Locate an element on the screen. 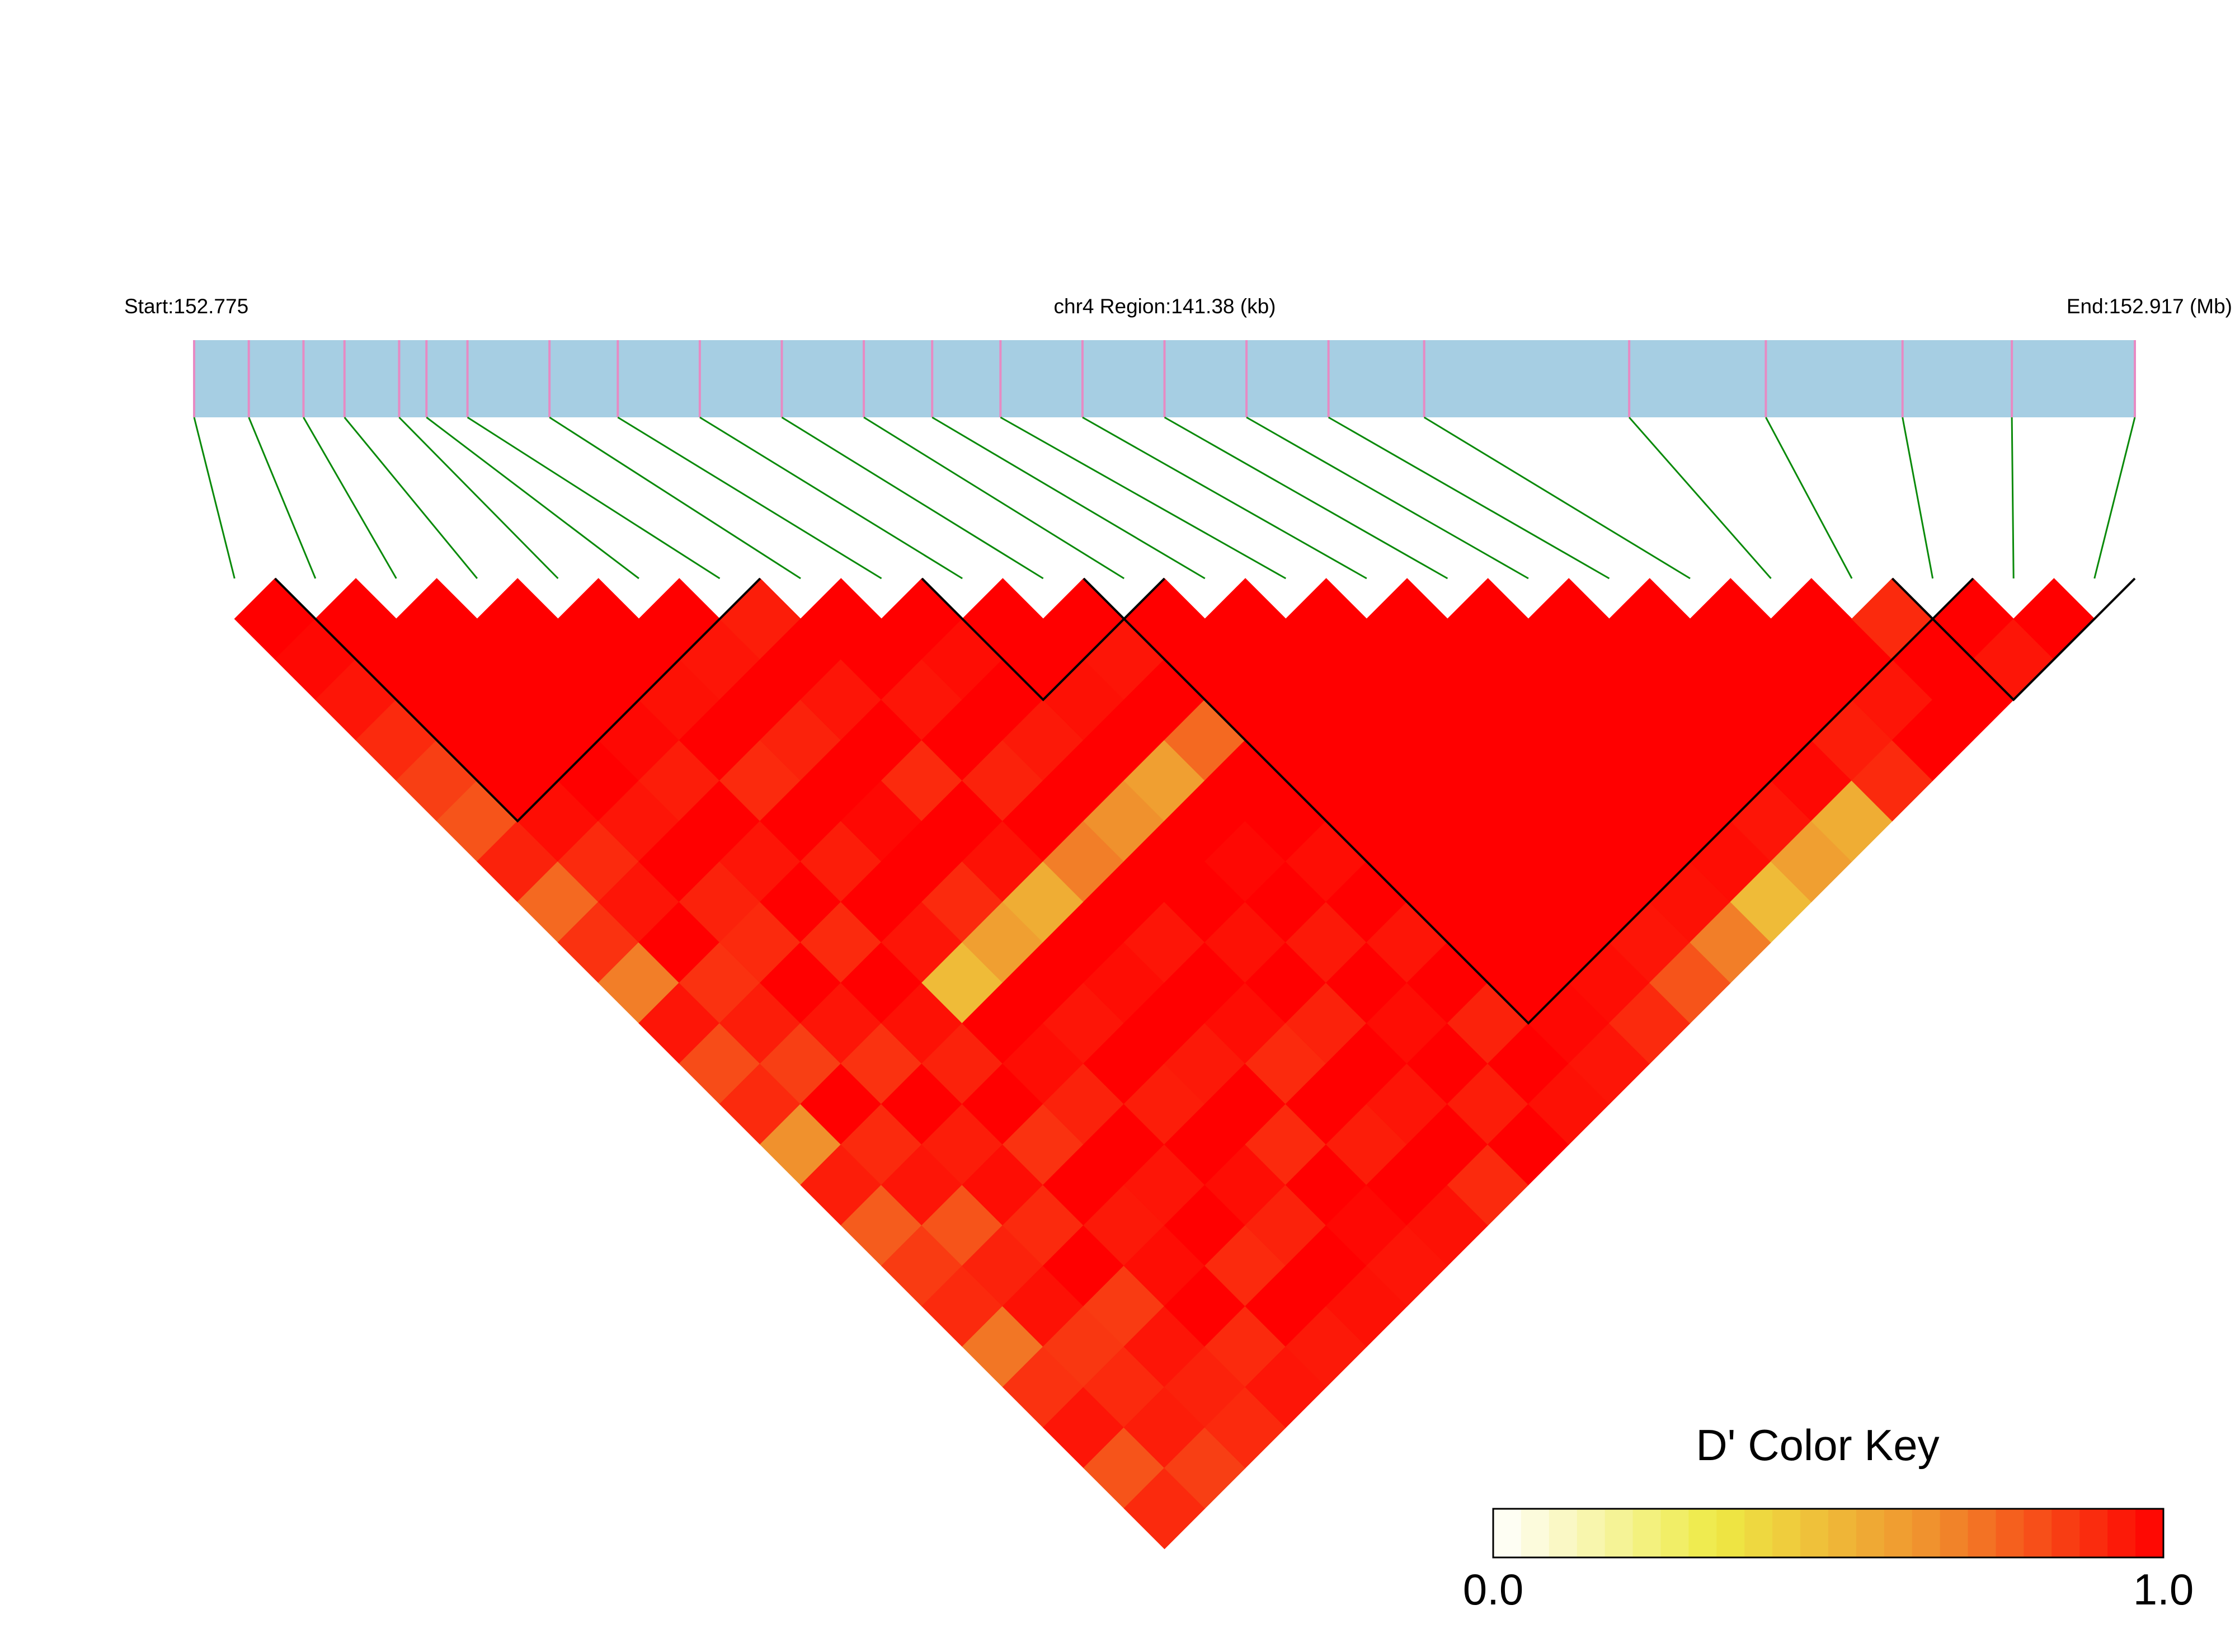  end-label: End:152.917 (Mb) is located at coordinates (2149, 306).